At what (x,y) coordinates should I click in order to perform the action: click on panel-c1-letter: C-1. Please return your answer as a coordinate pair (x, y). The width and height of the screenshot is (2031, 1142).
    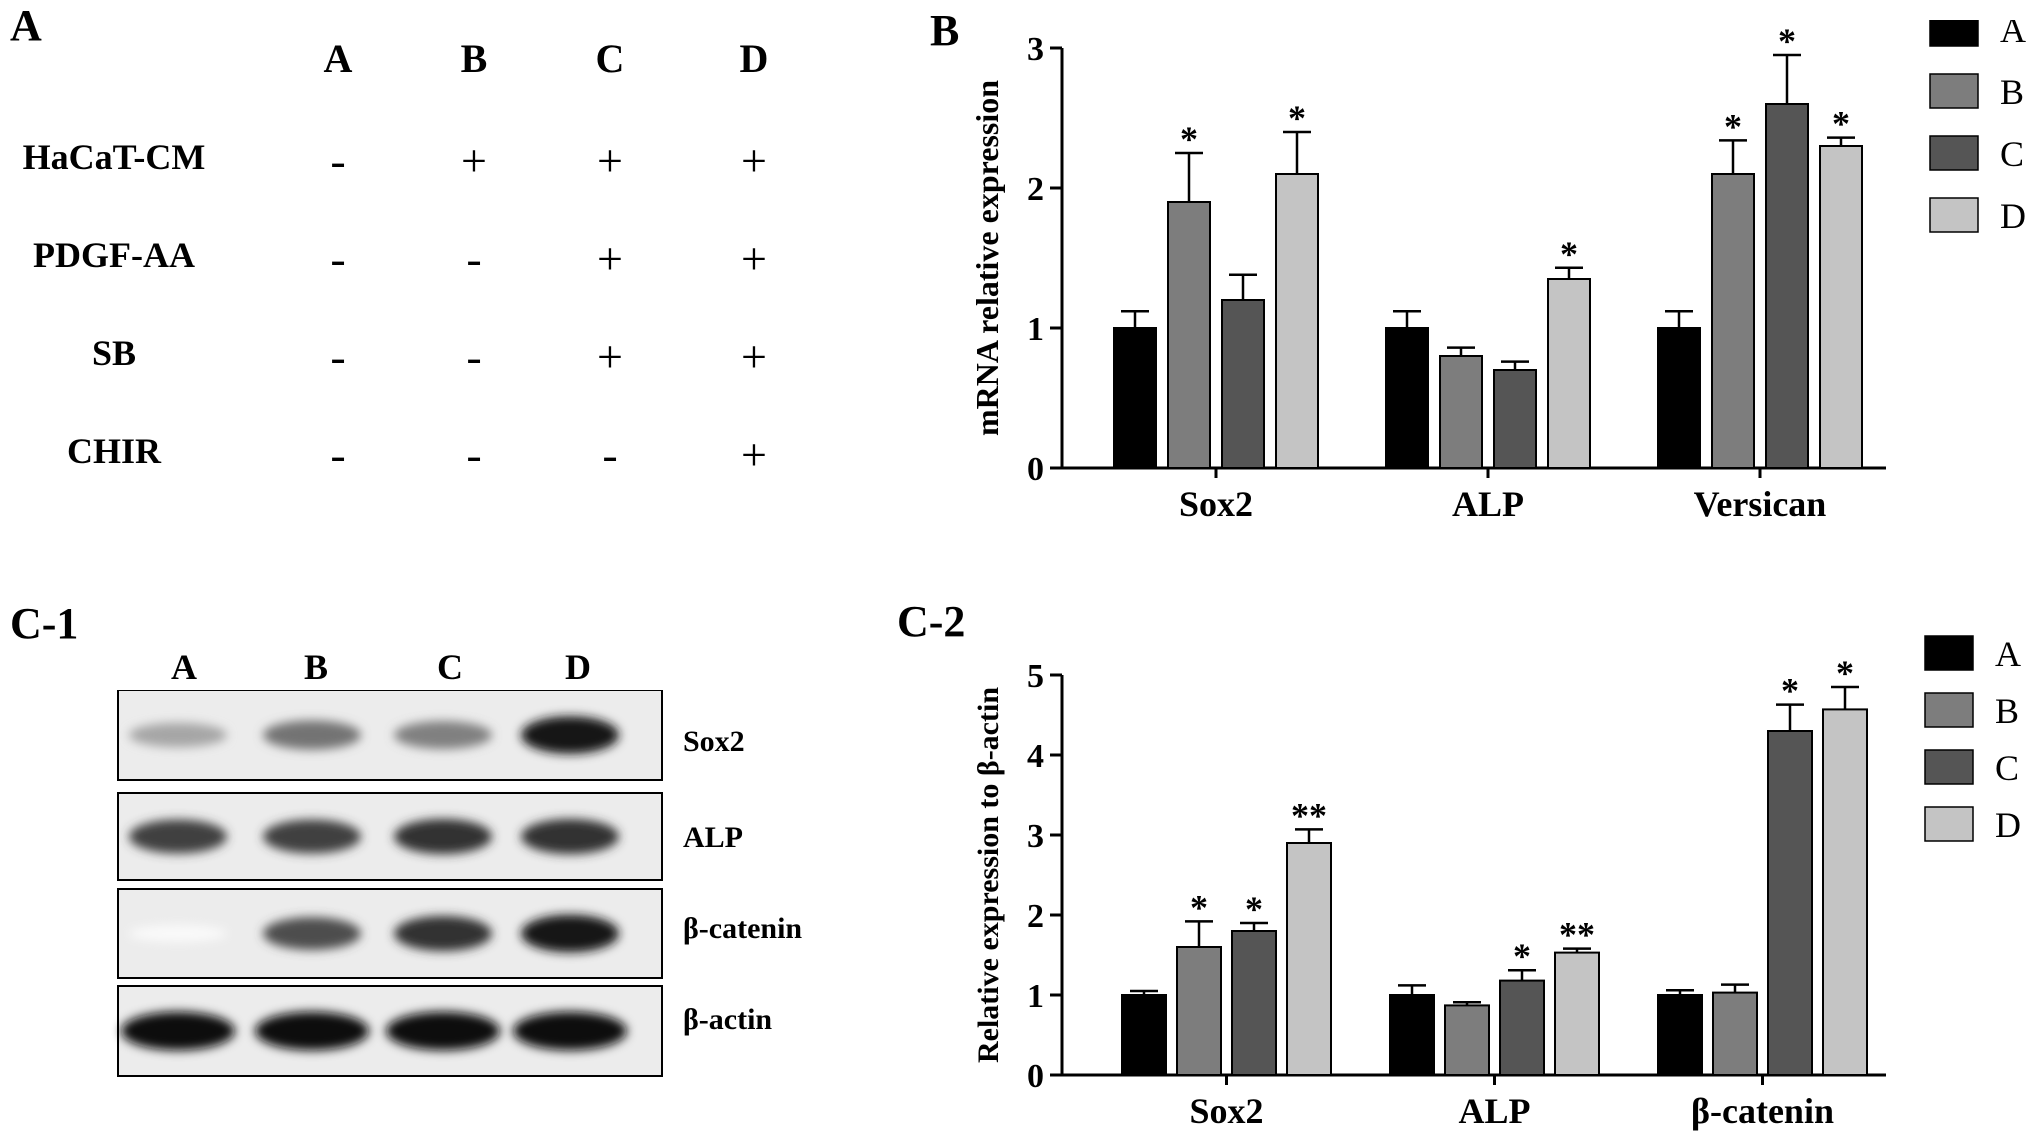
    Looking at the image, I should click on (44, 623).